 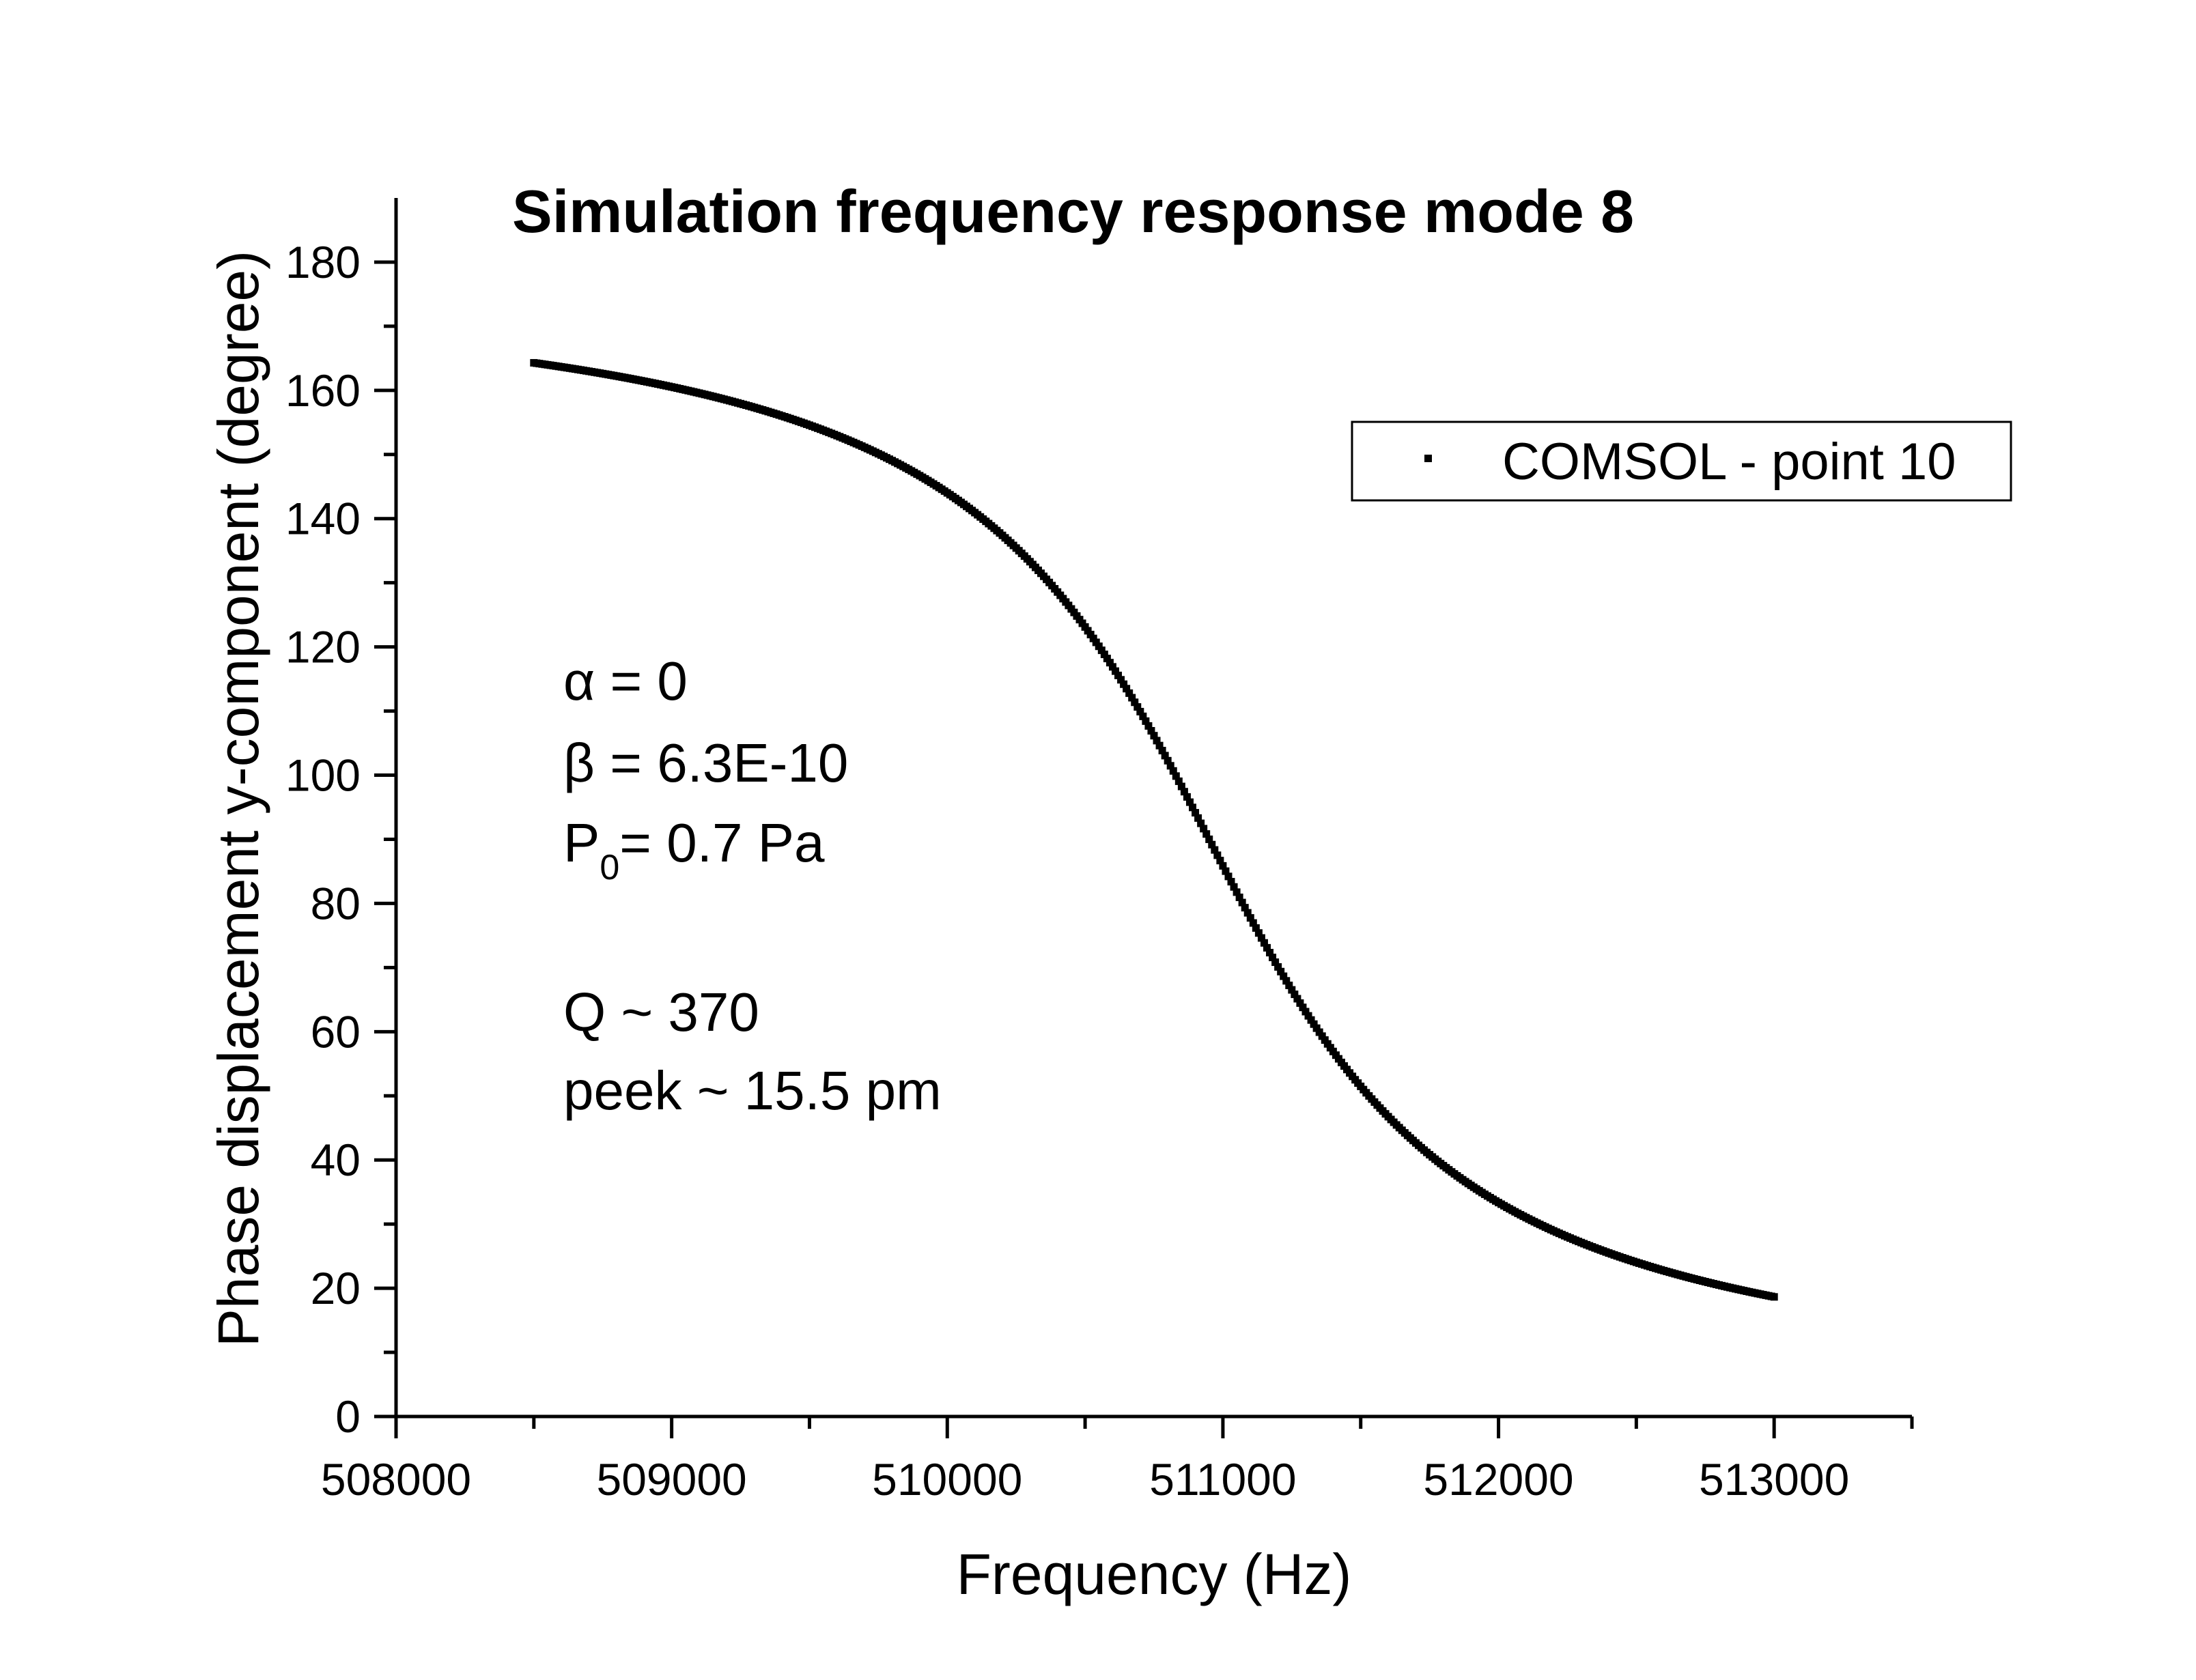 I want to click on legend-marker, so click(x=1428, y=458).